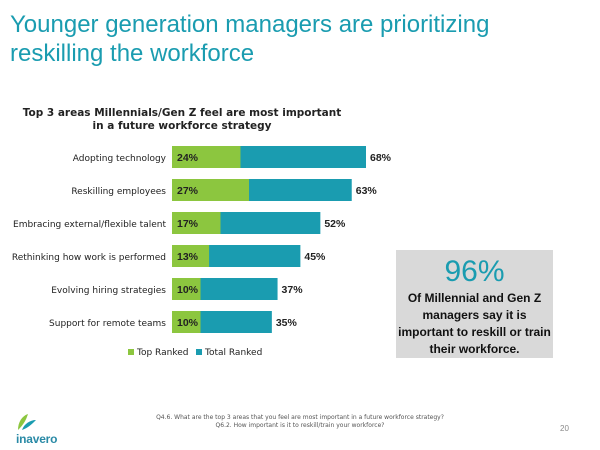 This screenshot has width=600, height=450. I want to click on category-label: Support for remote teams, so click(107, 324).